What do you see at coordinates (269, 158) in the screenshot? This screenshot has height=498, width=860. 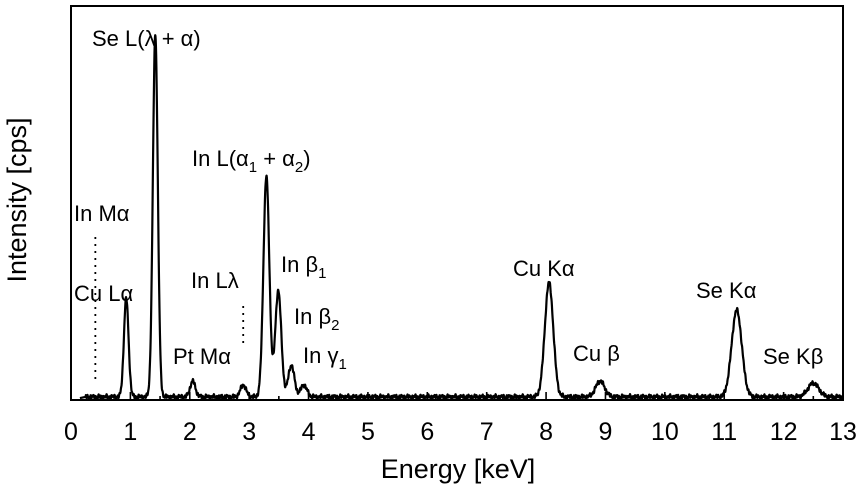 I see `annot-plus2: +` at bounding box center [269, 158].